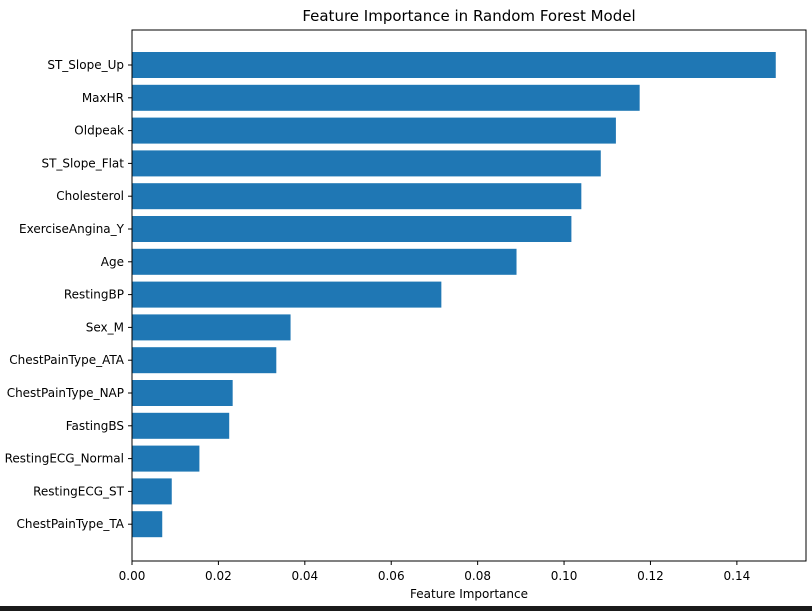 Image resolution: width=812 pixels, height=611 pixels. What do you see at coordinates (374, 130) in the screenshot?
I see `bar-oldpeak` at bounding box center [374, 130].